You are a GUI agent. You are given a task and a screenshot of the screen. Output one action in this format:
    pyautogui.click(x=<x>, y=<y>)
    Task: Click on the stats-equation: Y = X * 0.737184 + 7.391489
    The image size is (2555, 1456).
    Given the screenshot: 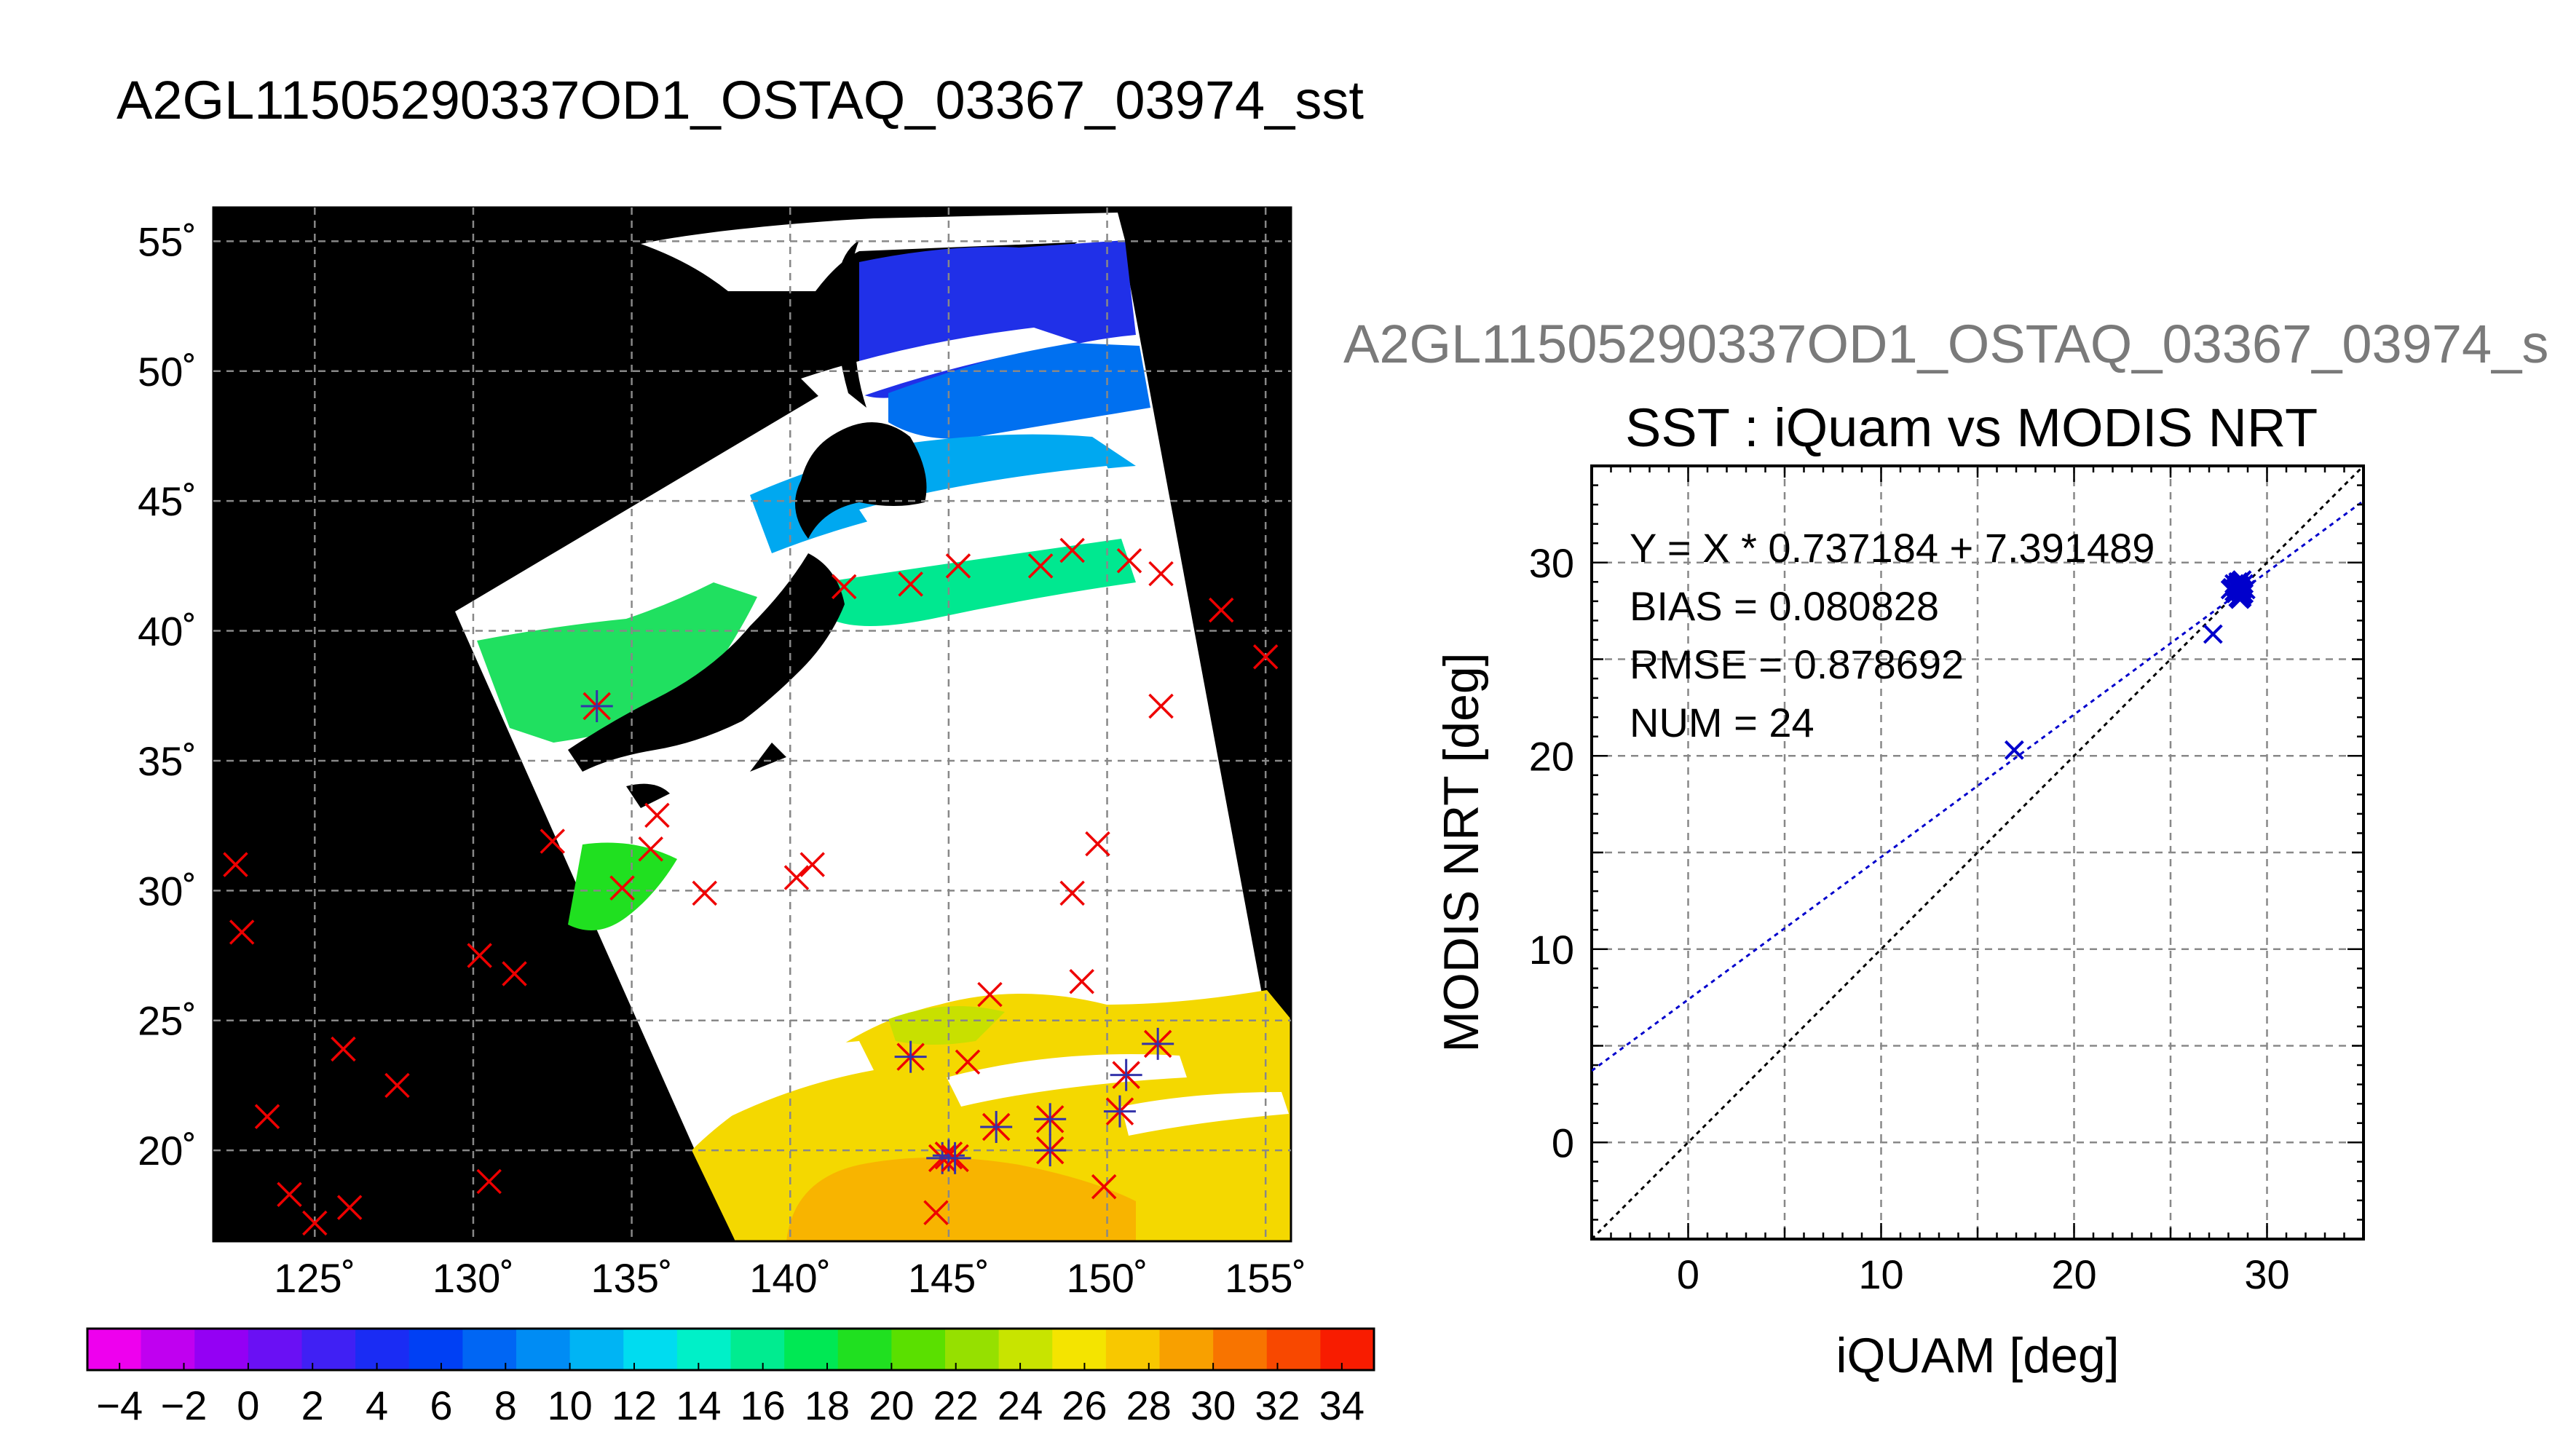 What is the action you would take?
    pyautogui.click(x=1892, y=548)
    